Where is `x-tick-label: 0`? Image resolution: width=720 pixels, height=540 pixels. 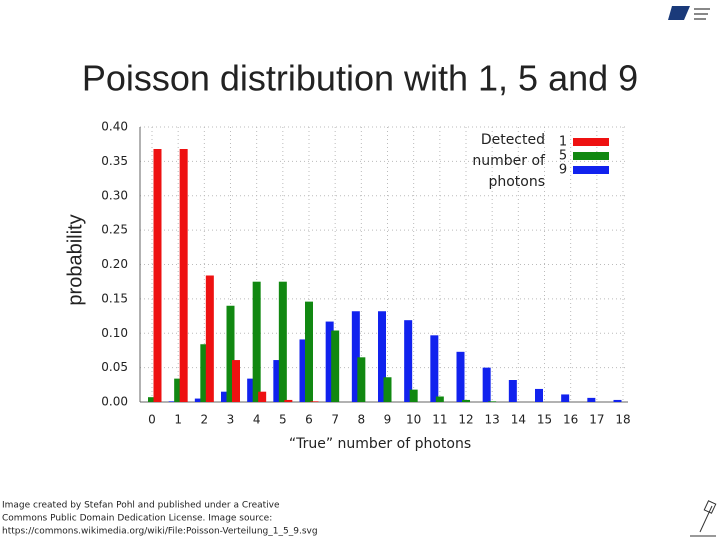 x-tick-label: 0 is located at coordinates (152, 420).